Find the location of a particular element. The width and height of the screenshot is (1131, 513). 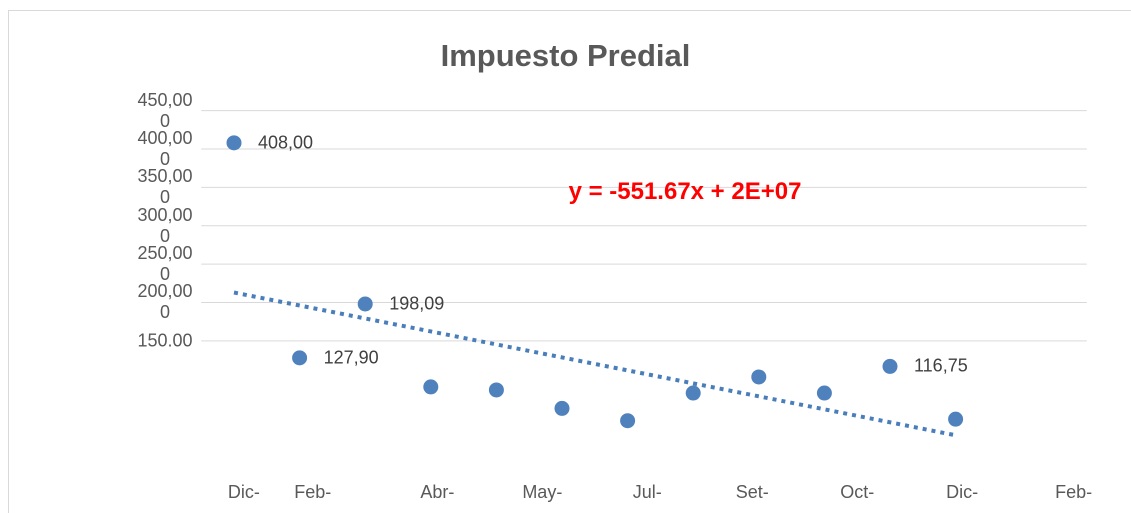

data-label: 127,90 is located at coordinates (351, 357).